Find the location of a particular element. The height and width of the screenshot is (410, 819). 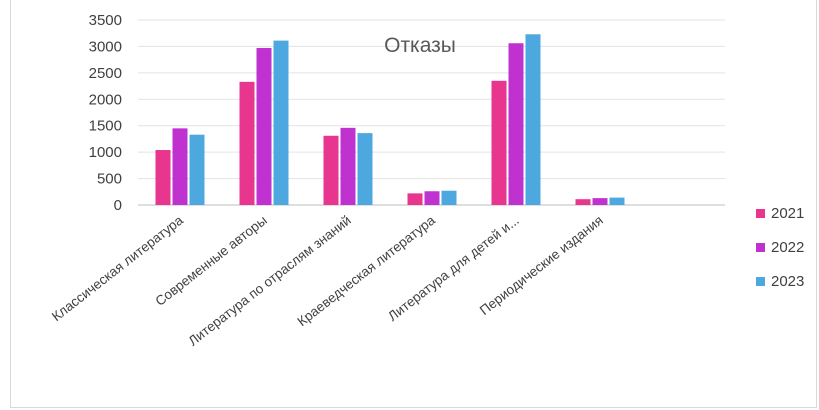

y-tick-label: 3500 is located at coordinates (105, 20).